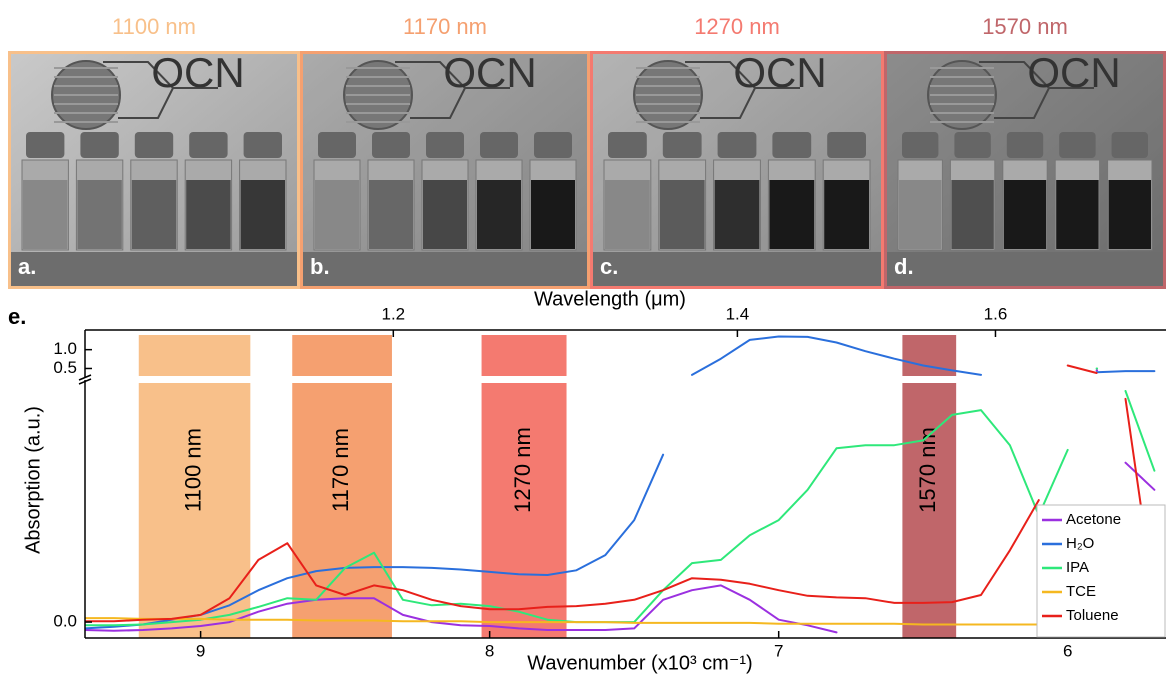 This screenshot has width=1166, height=680. I want to click on photo-panel: 1270 nm OCN c., so click(737, 151).